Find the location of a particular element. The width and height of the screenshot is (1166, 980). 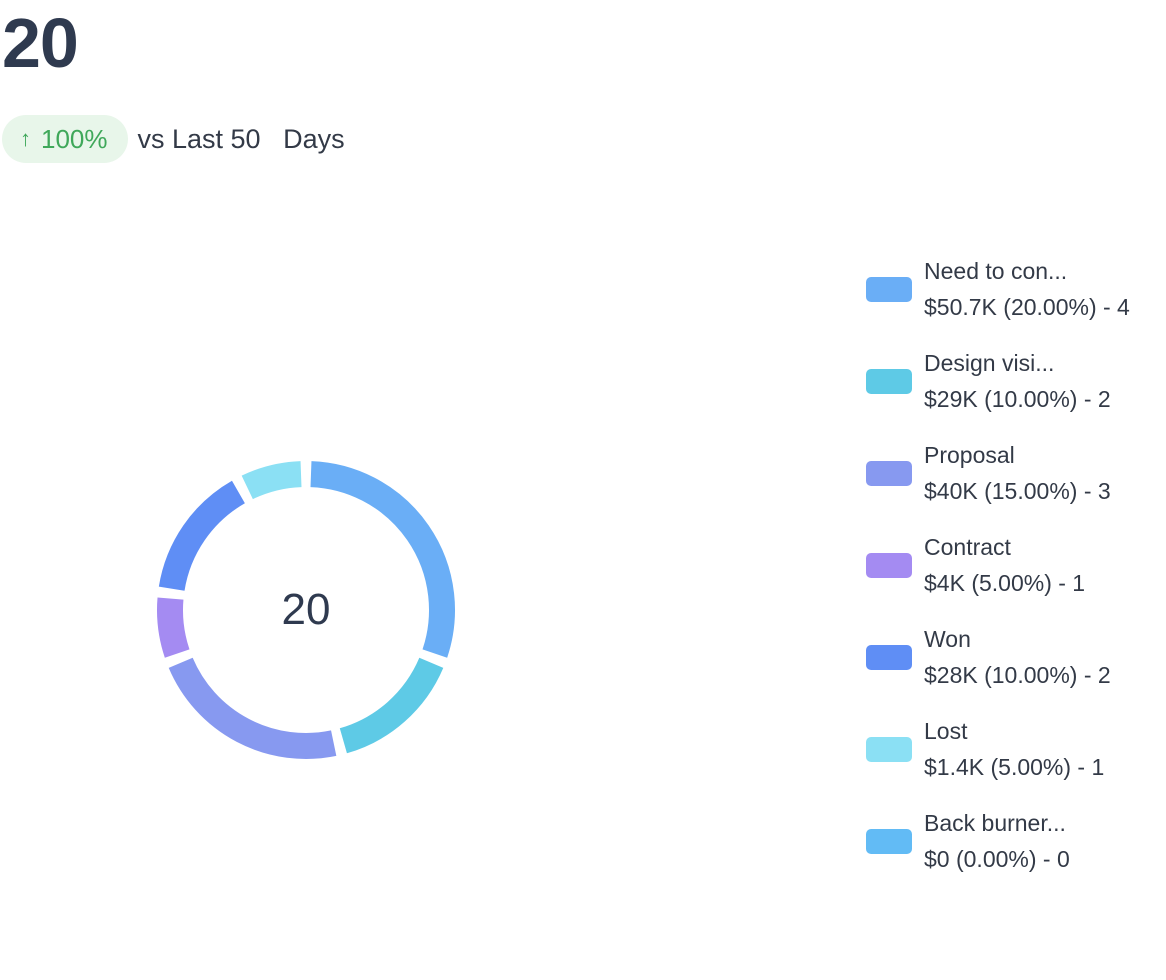

donut-chart: 20 is located at coordinates (306, 610).